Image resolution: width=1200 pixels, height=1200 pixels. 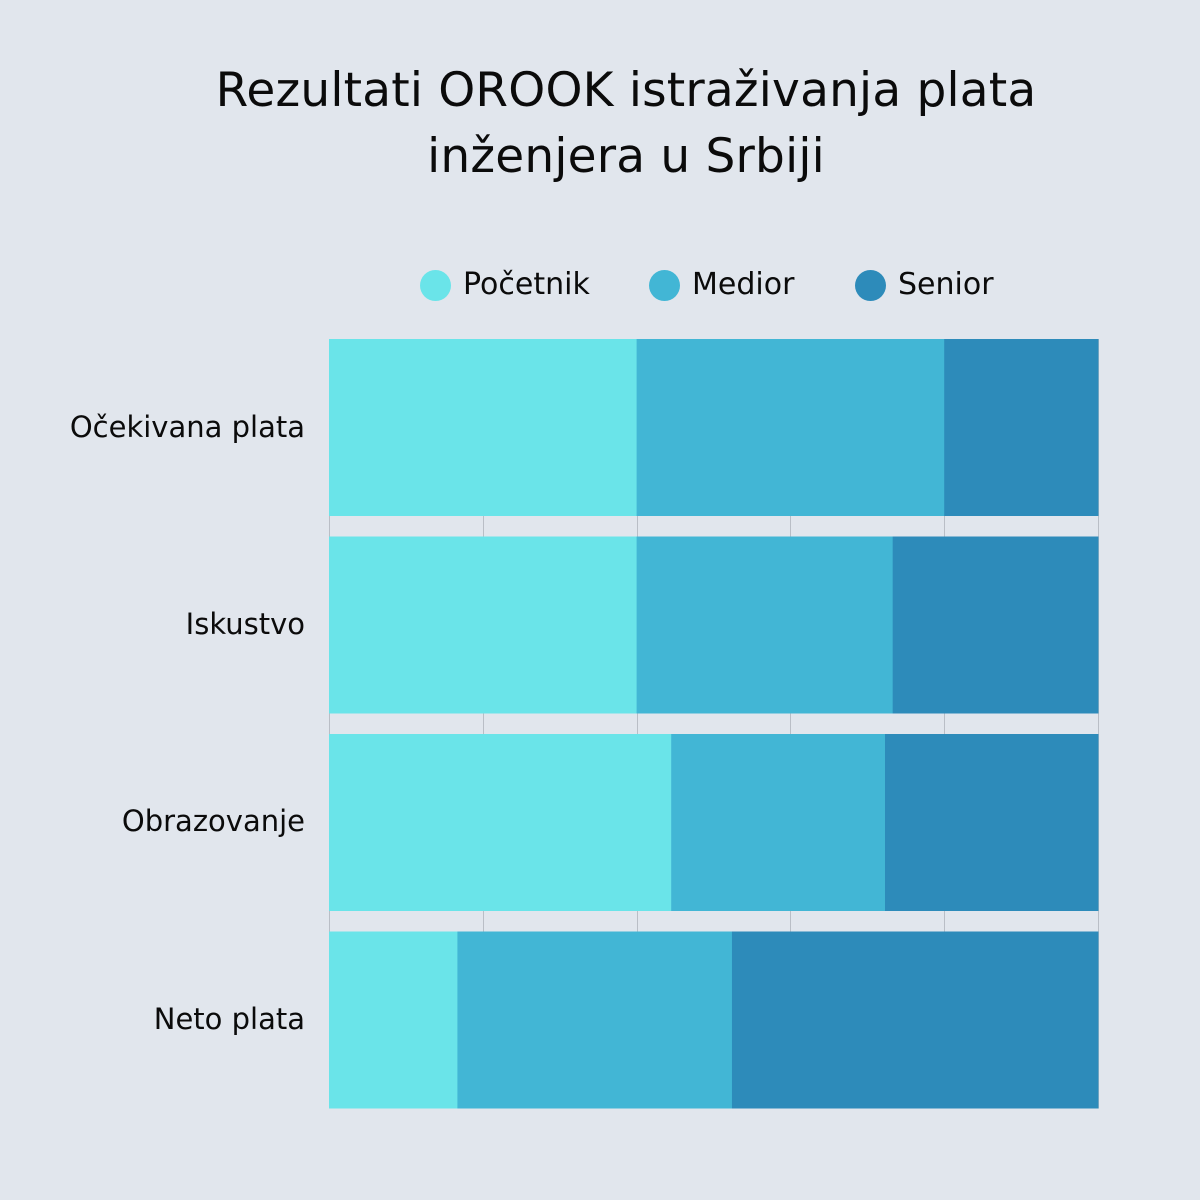 What do you see at coordinates (743, 284) in the screenshot?
I see `legend-label-medior: Medior` at bounding box center [743, 284].